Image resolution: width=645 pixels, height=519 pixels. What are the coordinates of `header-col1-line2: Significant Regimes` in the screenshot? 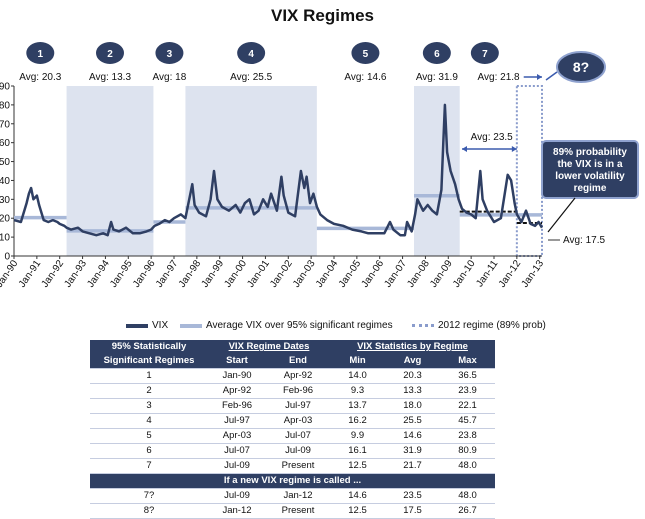 It's located at (149, 361).